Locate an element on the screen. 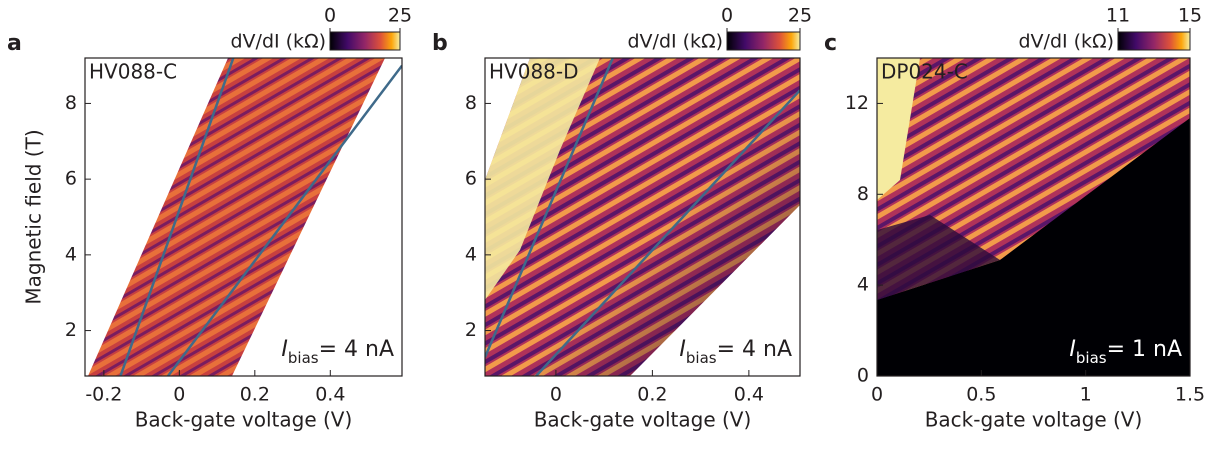 Image resolution: width=1214 pixels, height=450 pixels. sample-label: HV088-D is located at coordinates (534, 72).